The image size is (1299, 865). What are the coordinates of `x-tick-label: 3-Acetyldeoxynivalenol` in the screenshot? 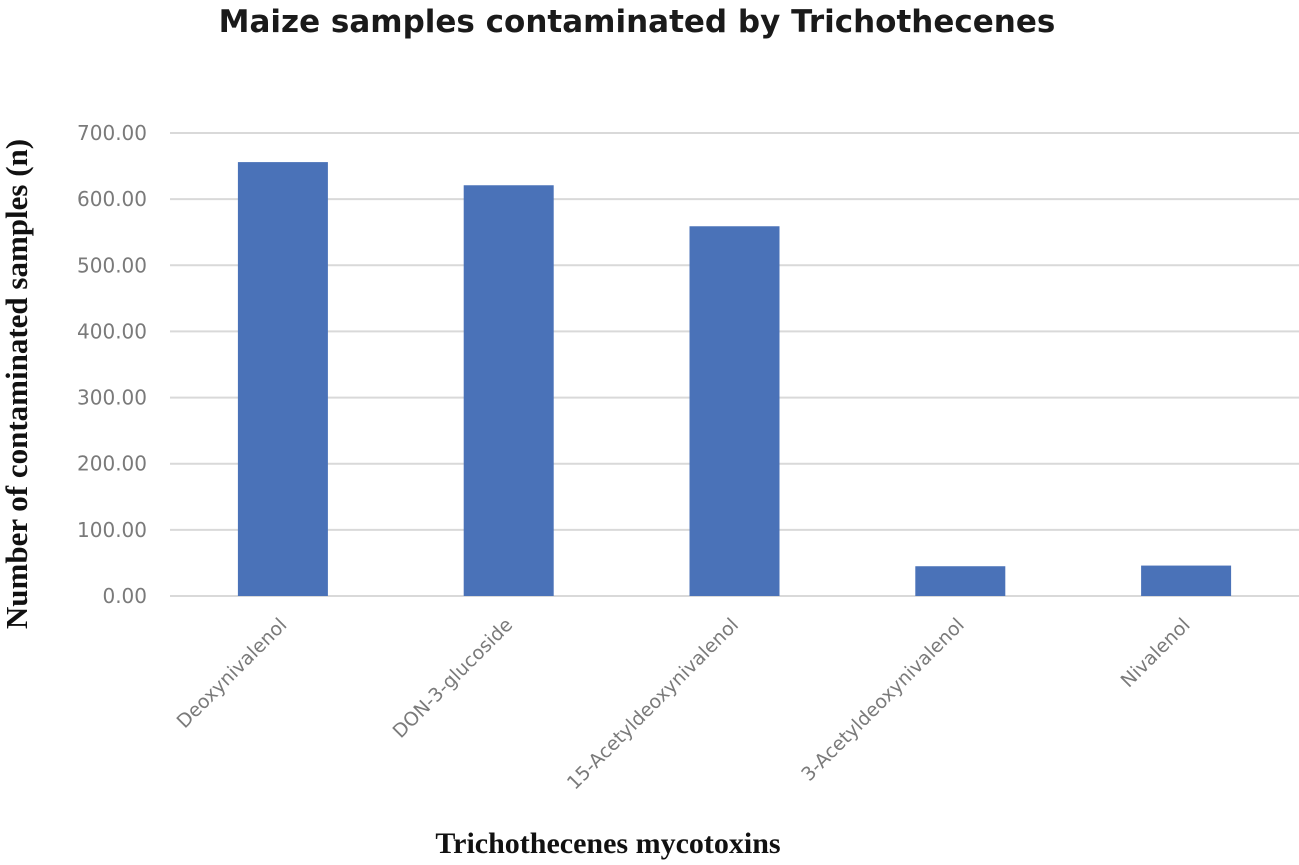 It's located at (883, 700).